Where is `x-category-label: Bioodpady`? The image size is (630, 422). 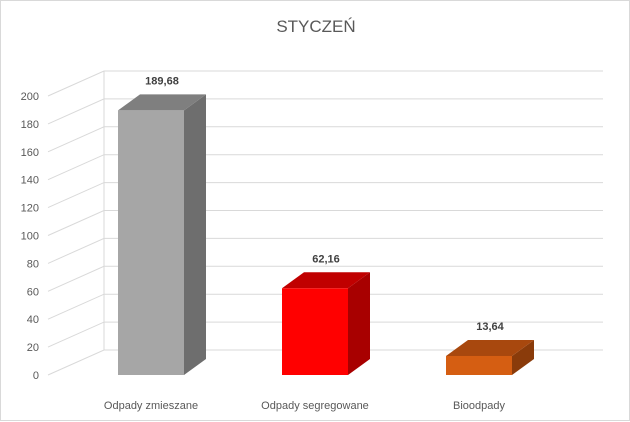 x-category-label: Bioodpady is located at coordinates (479, 406).